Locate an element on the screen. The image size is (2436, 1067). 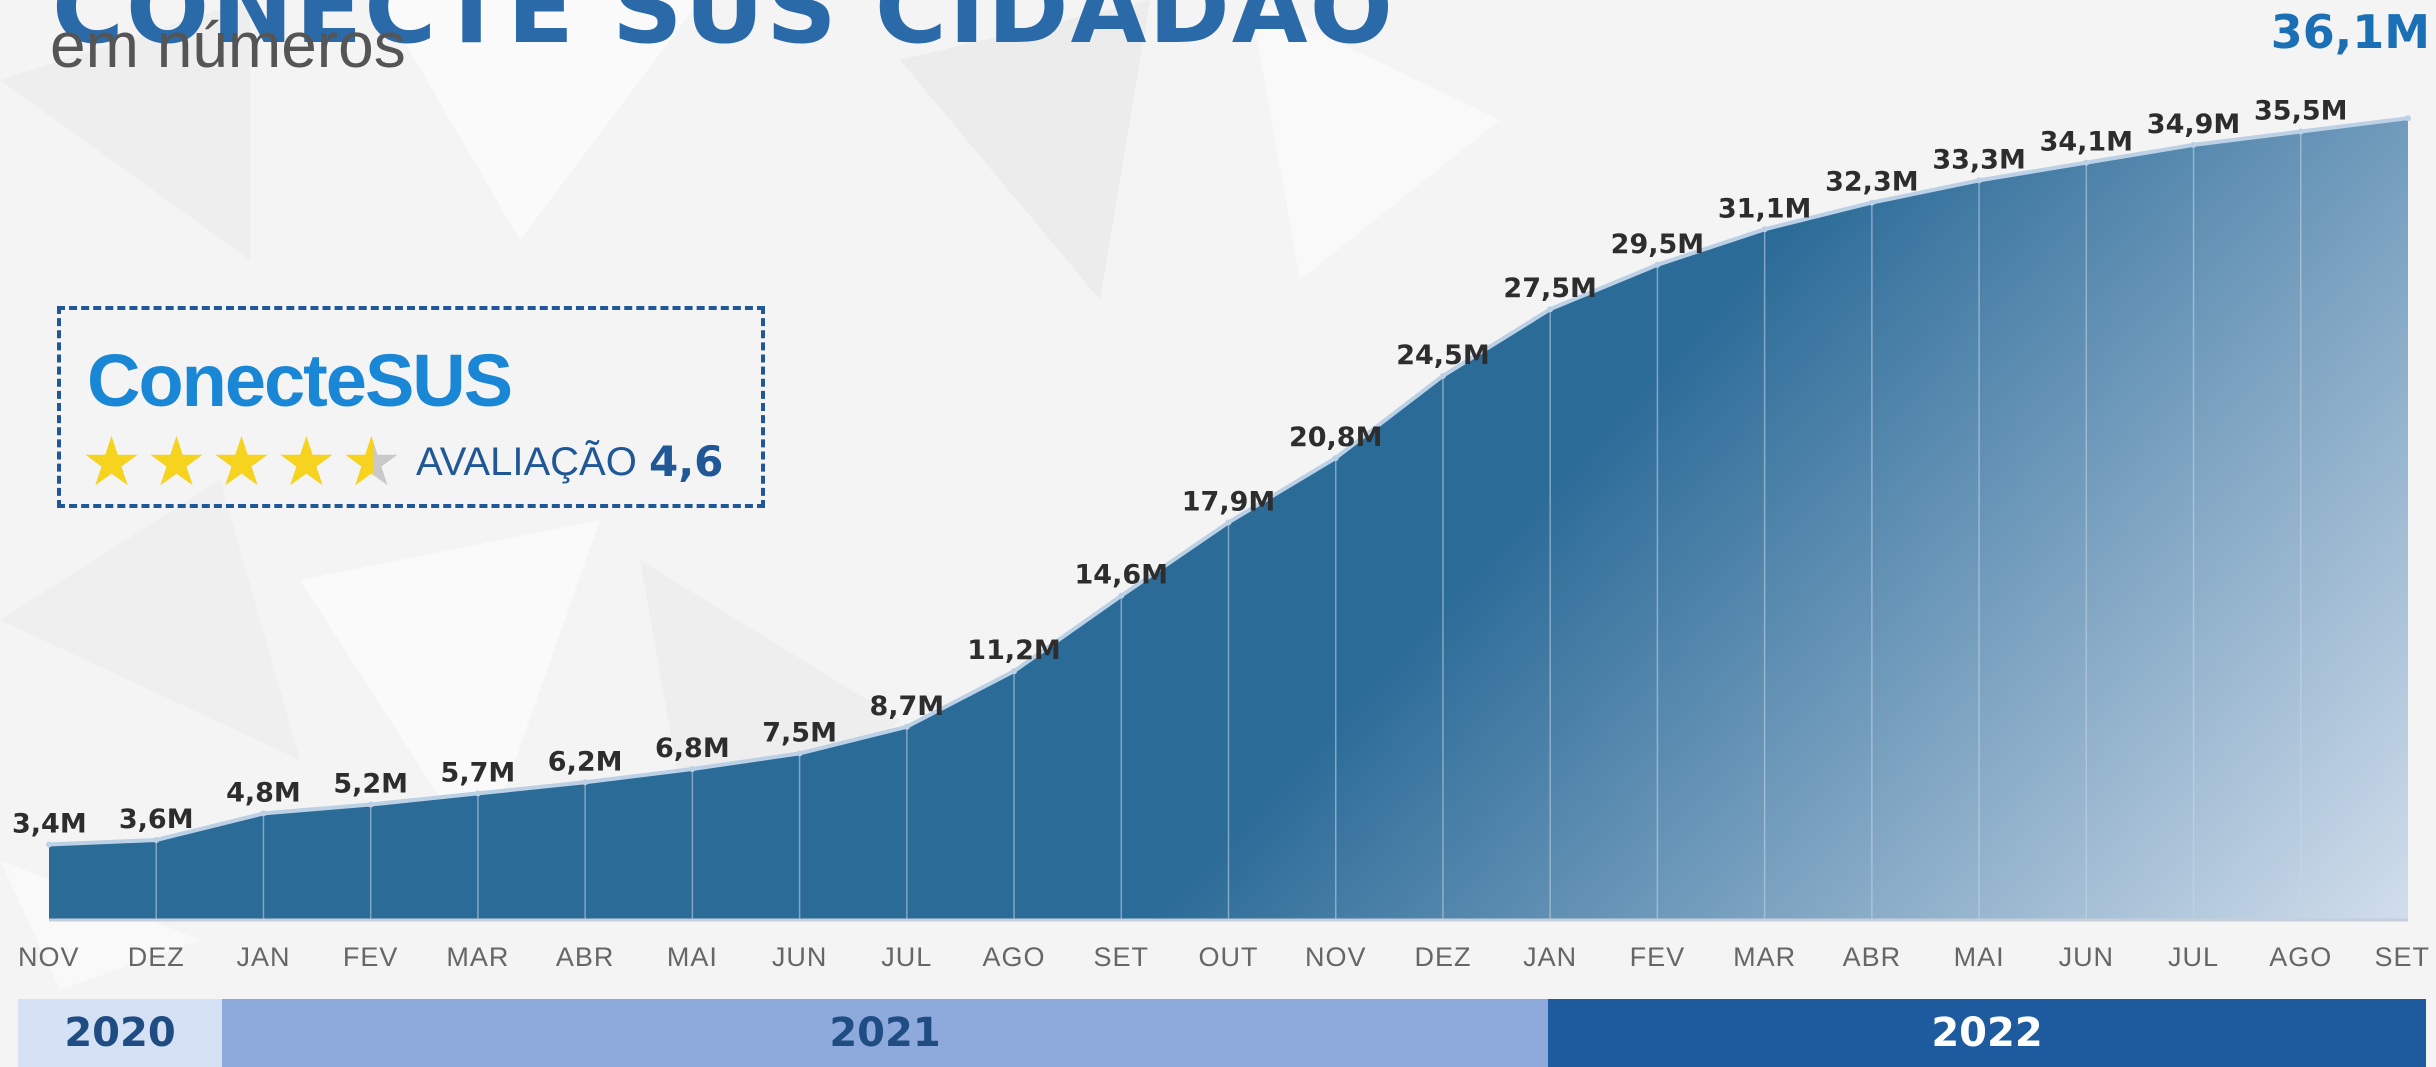
data-label: 5,7M is located at coordinates (478, 772).